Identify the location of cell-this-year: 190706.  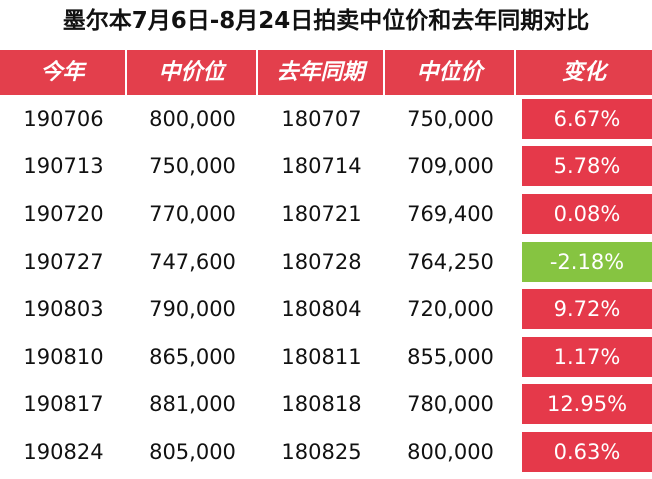
(63, 118).